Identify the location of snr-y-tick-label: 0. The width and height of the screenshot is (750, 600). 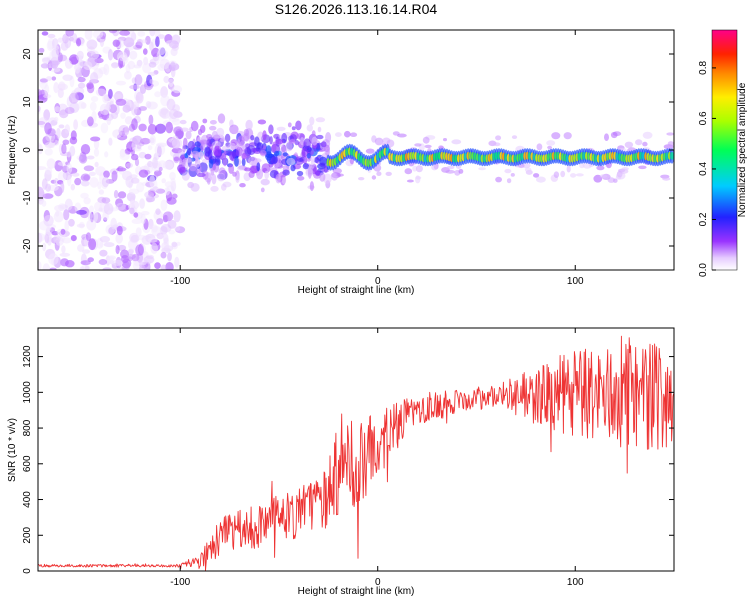
(27, 571).